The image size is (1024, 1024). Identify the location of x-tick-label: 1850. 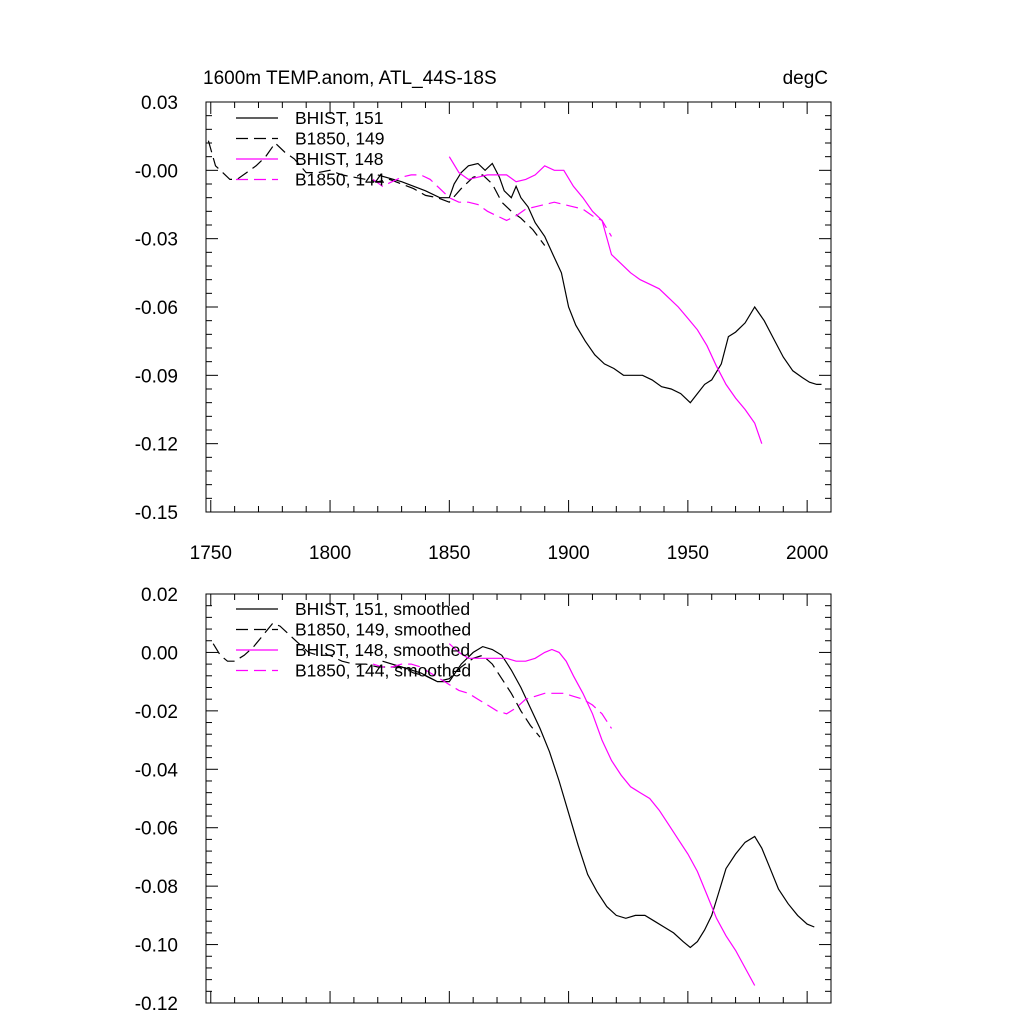
(449, 553).